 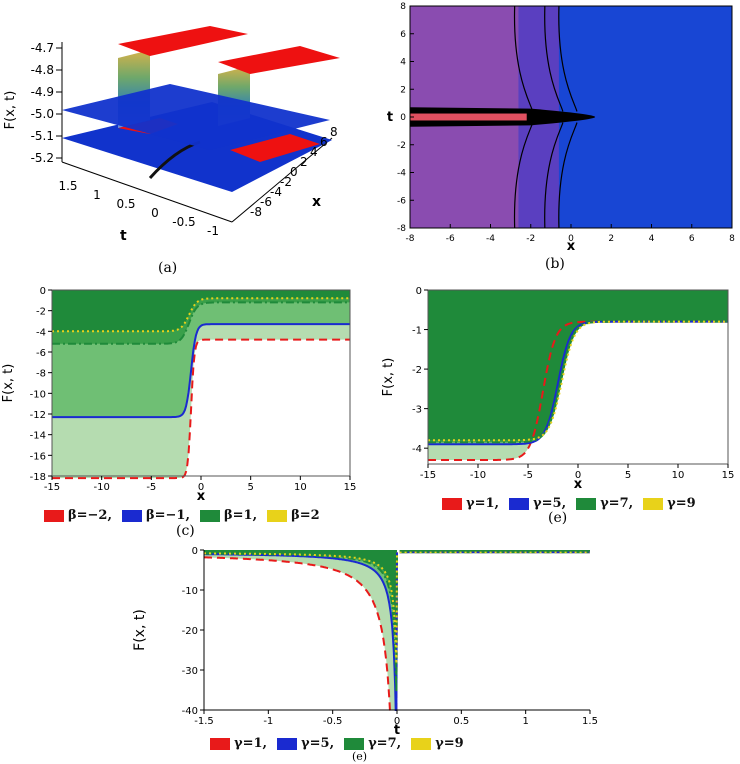 I want to click on y-tick-label: -10, so click(x=190, y=591).